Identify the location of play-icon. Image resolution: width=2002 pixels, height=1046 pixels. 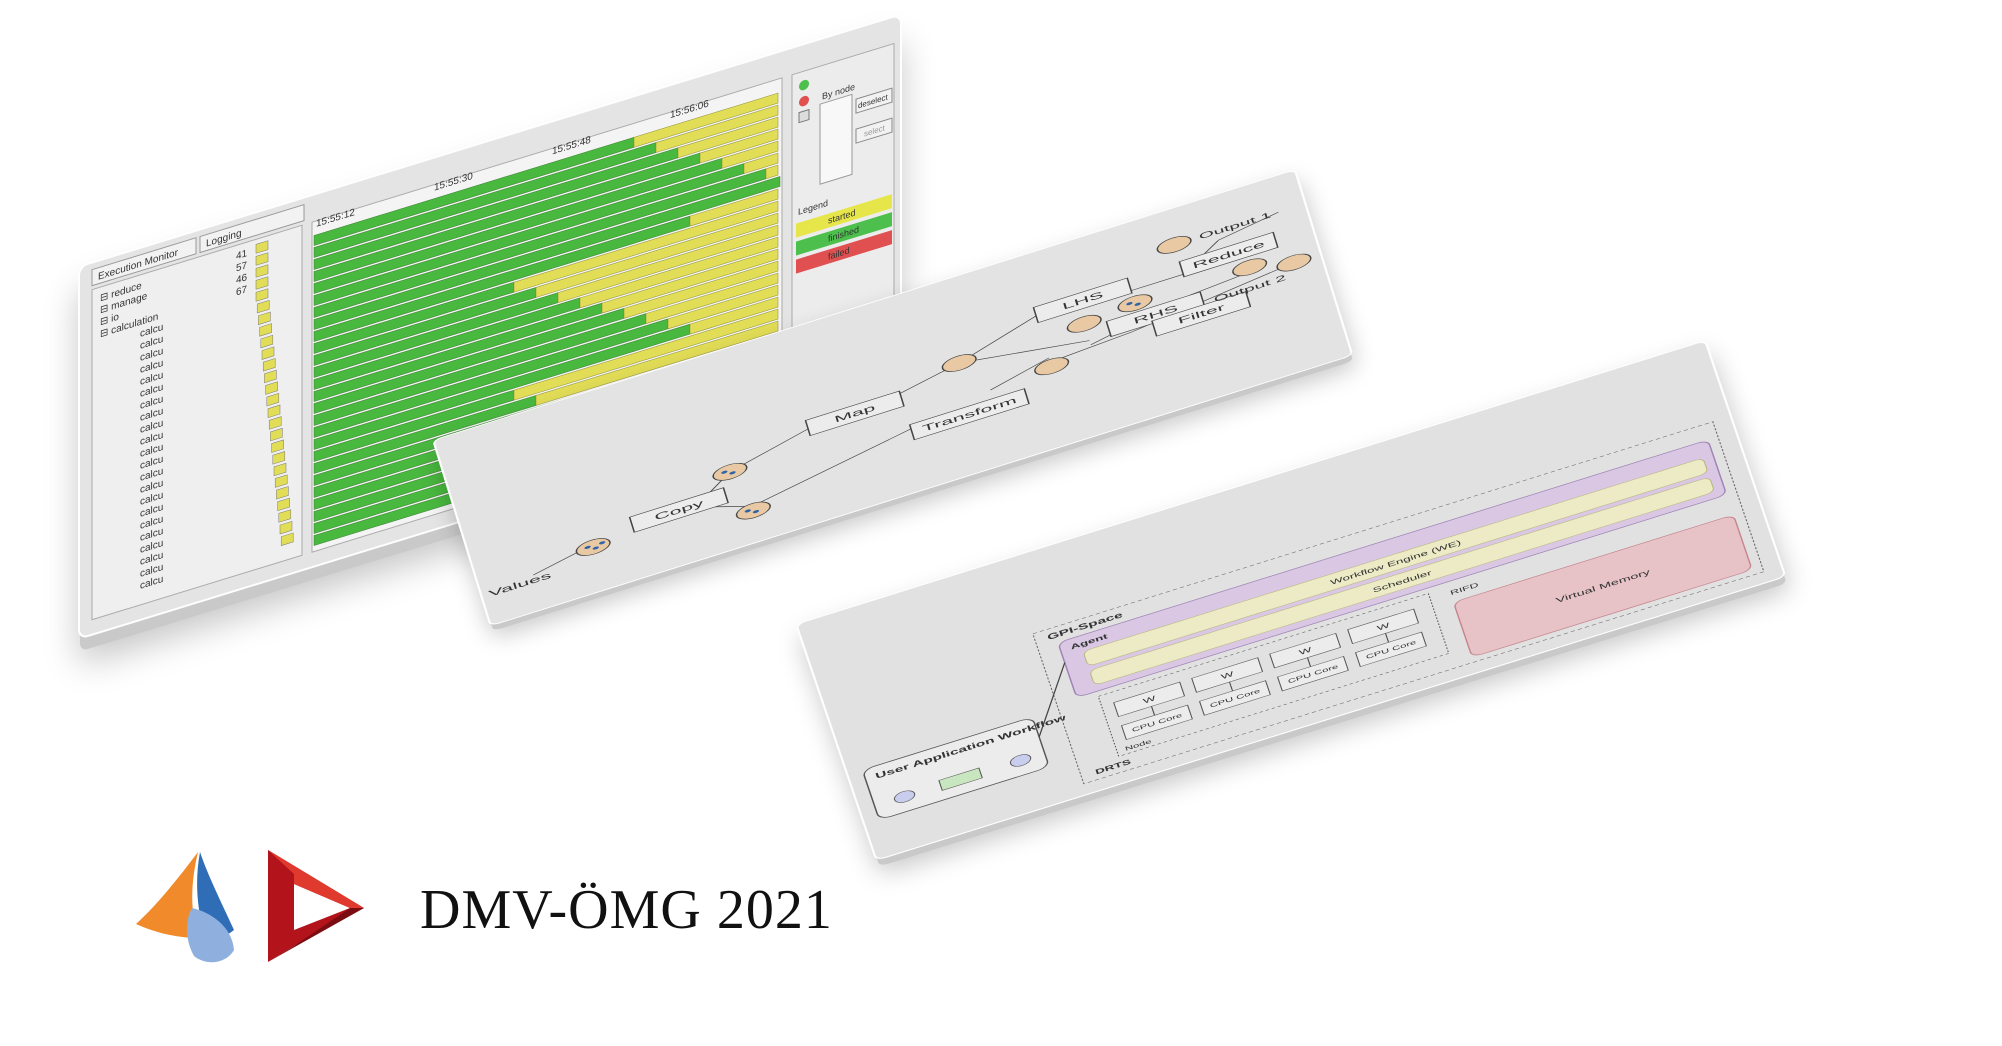
(804, 85).